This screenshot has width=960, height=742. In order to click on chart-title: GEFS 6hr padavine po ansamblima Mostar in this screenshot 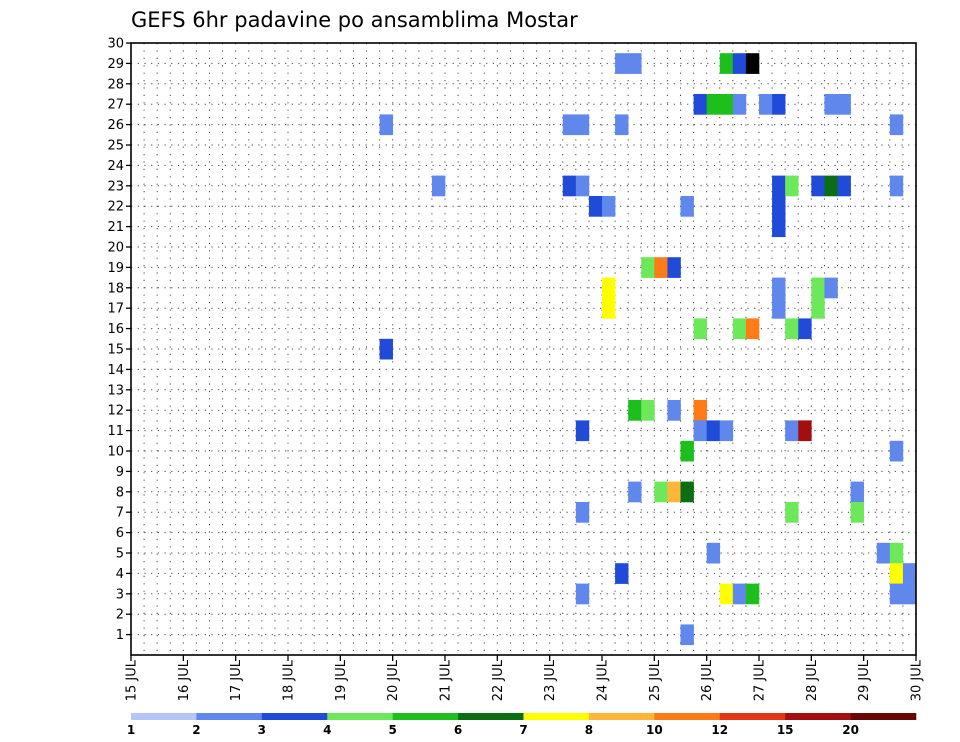, I will do `click(354, 20)`.